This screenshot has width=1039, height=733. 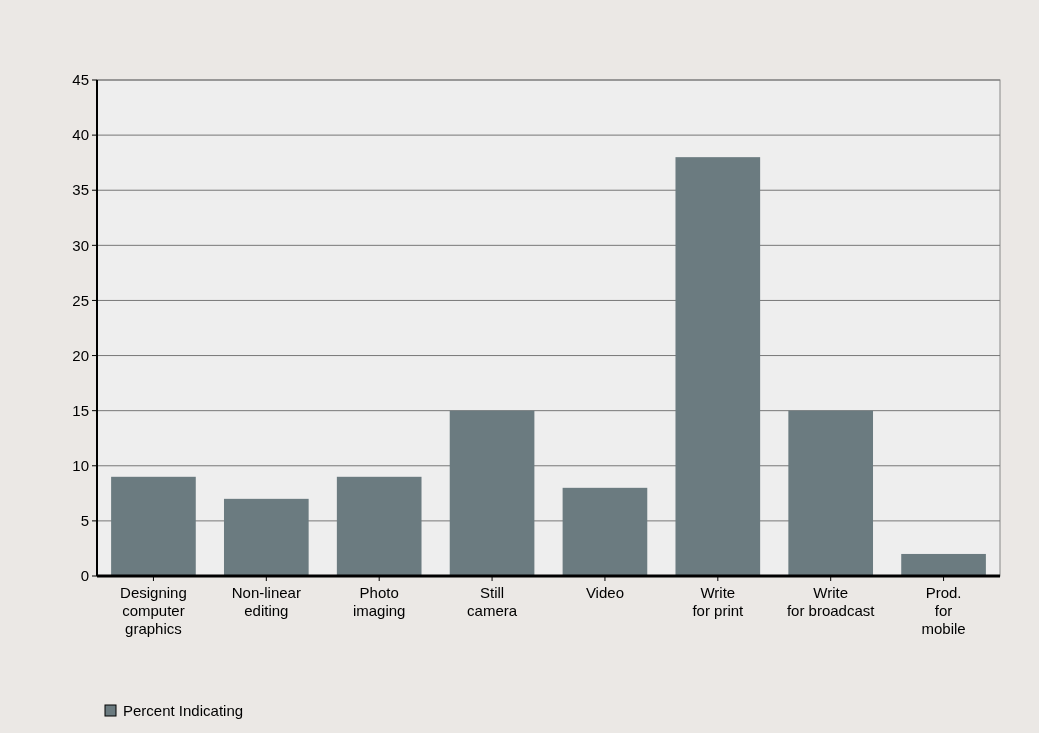 I want to click on x-tick-label: Non-linear editing, so click(x=266, y=601).